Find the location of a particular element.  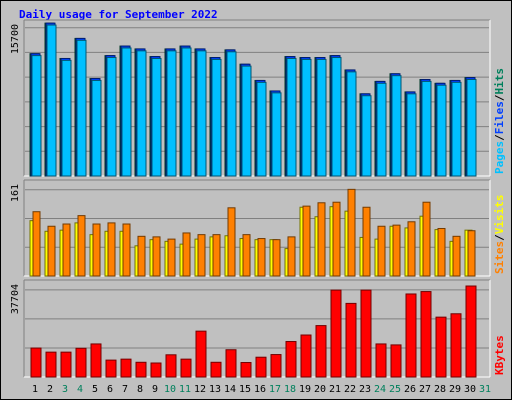

legend-item-hits: Hits is located at coordinates (499, 81).